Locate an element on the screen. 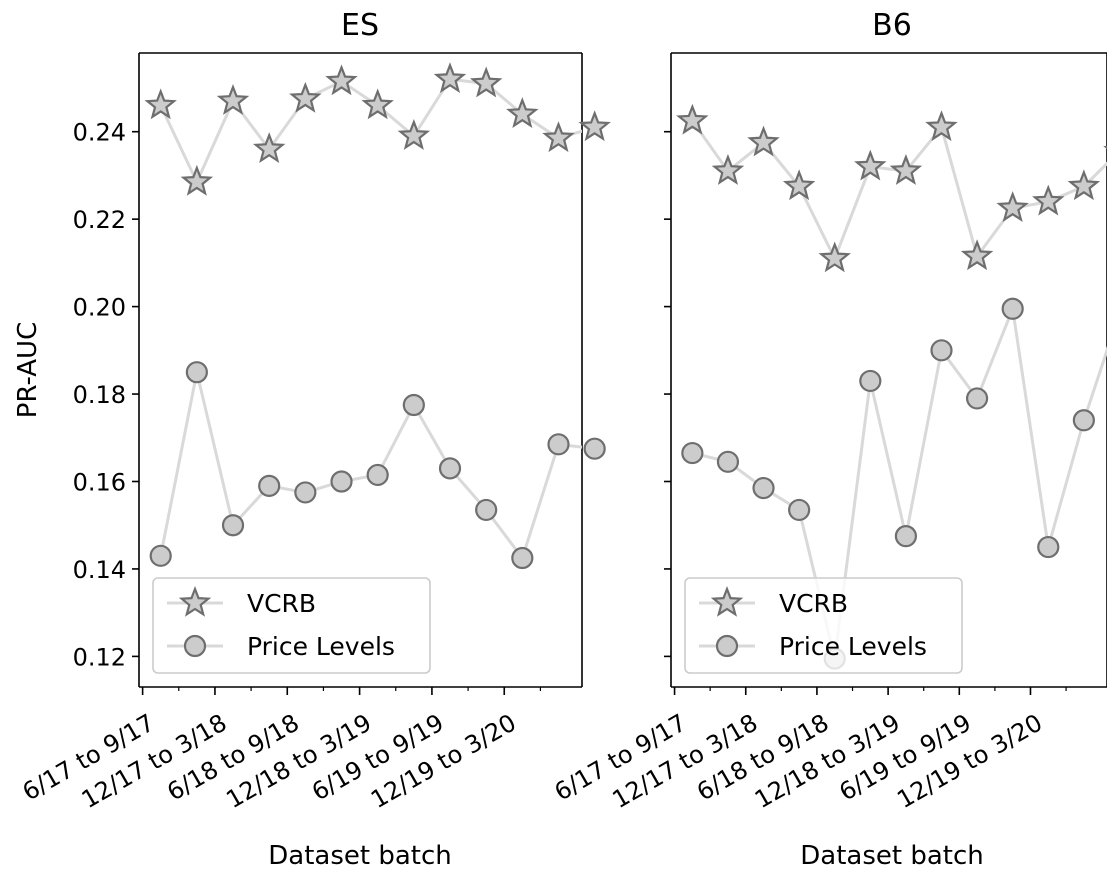  y-tick-label: 0.24 is located at coordinates (99, 133).